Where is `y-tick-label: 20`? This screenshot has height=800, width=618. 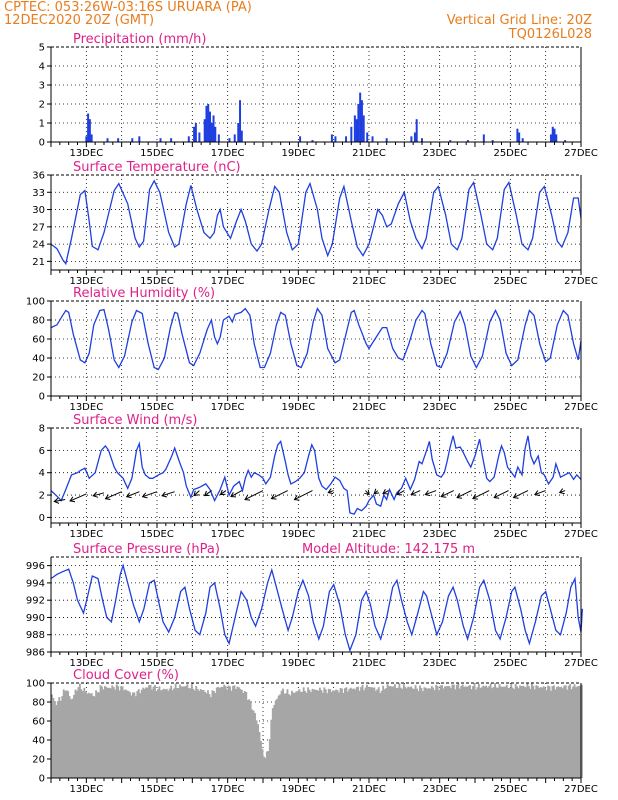 y-tick-label: 20 is located at coordinates (38, 760).